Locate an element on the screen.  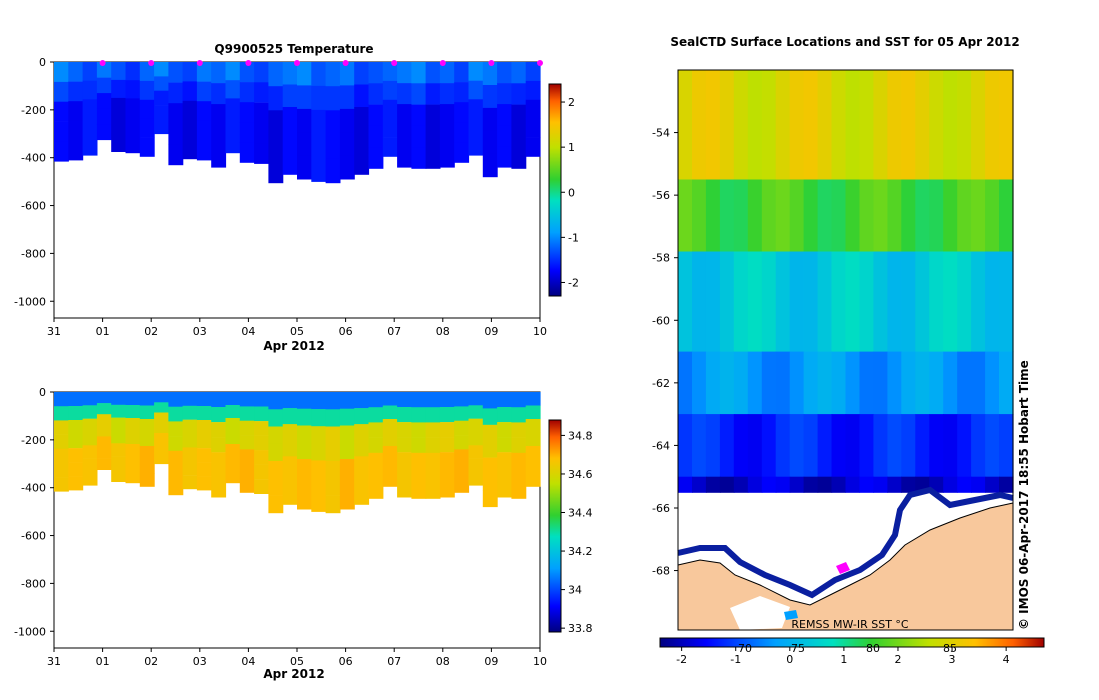
colorbar-tick-label: 2 is located at coordinates (571, 102).